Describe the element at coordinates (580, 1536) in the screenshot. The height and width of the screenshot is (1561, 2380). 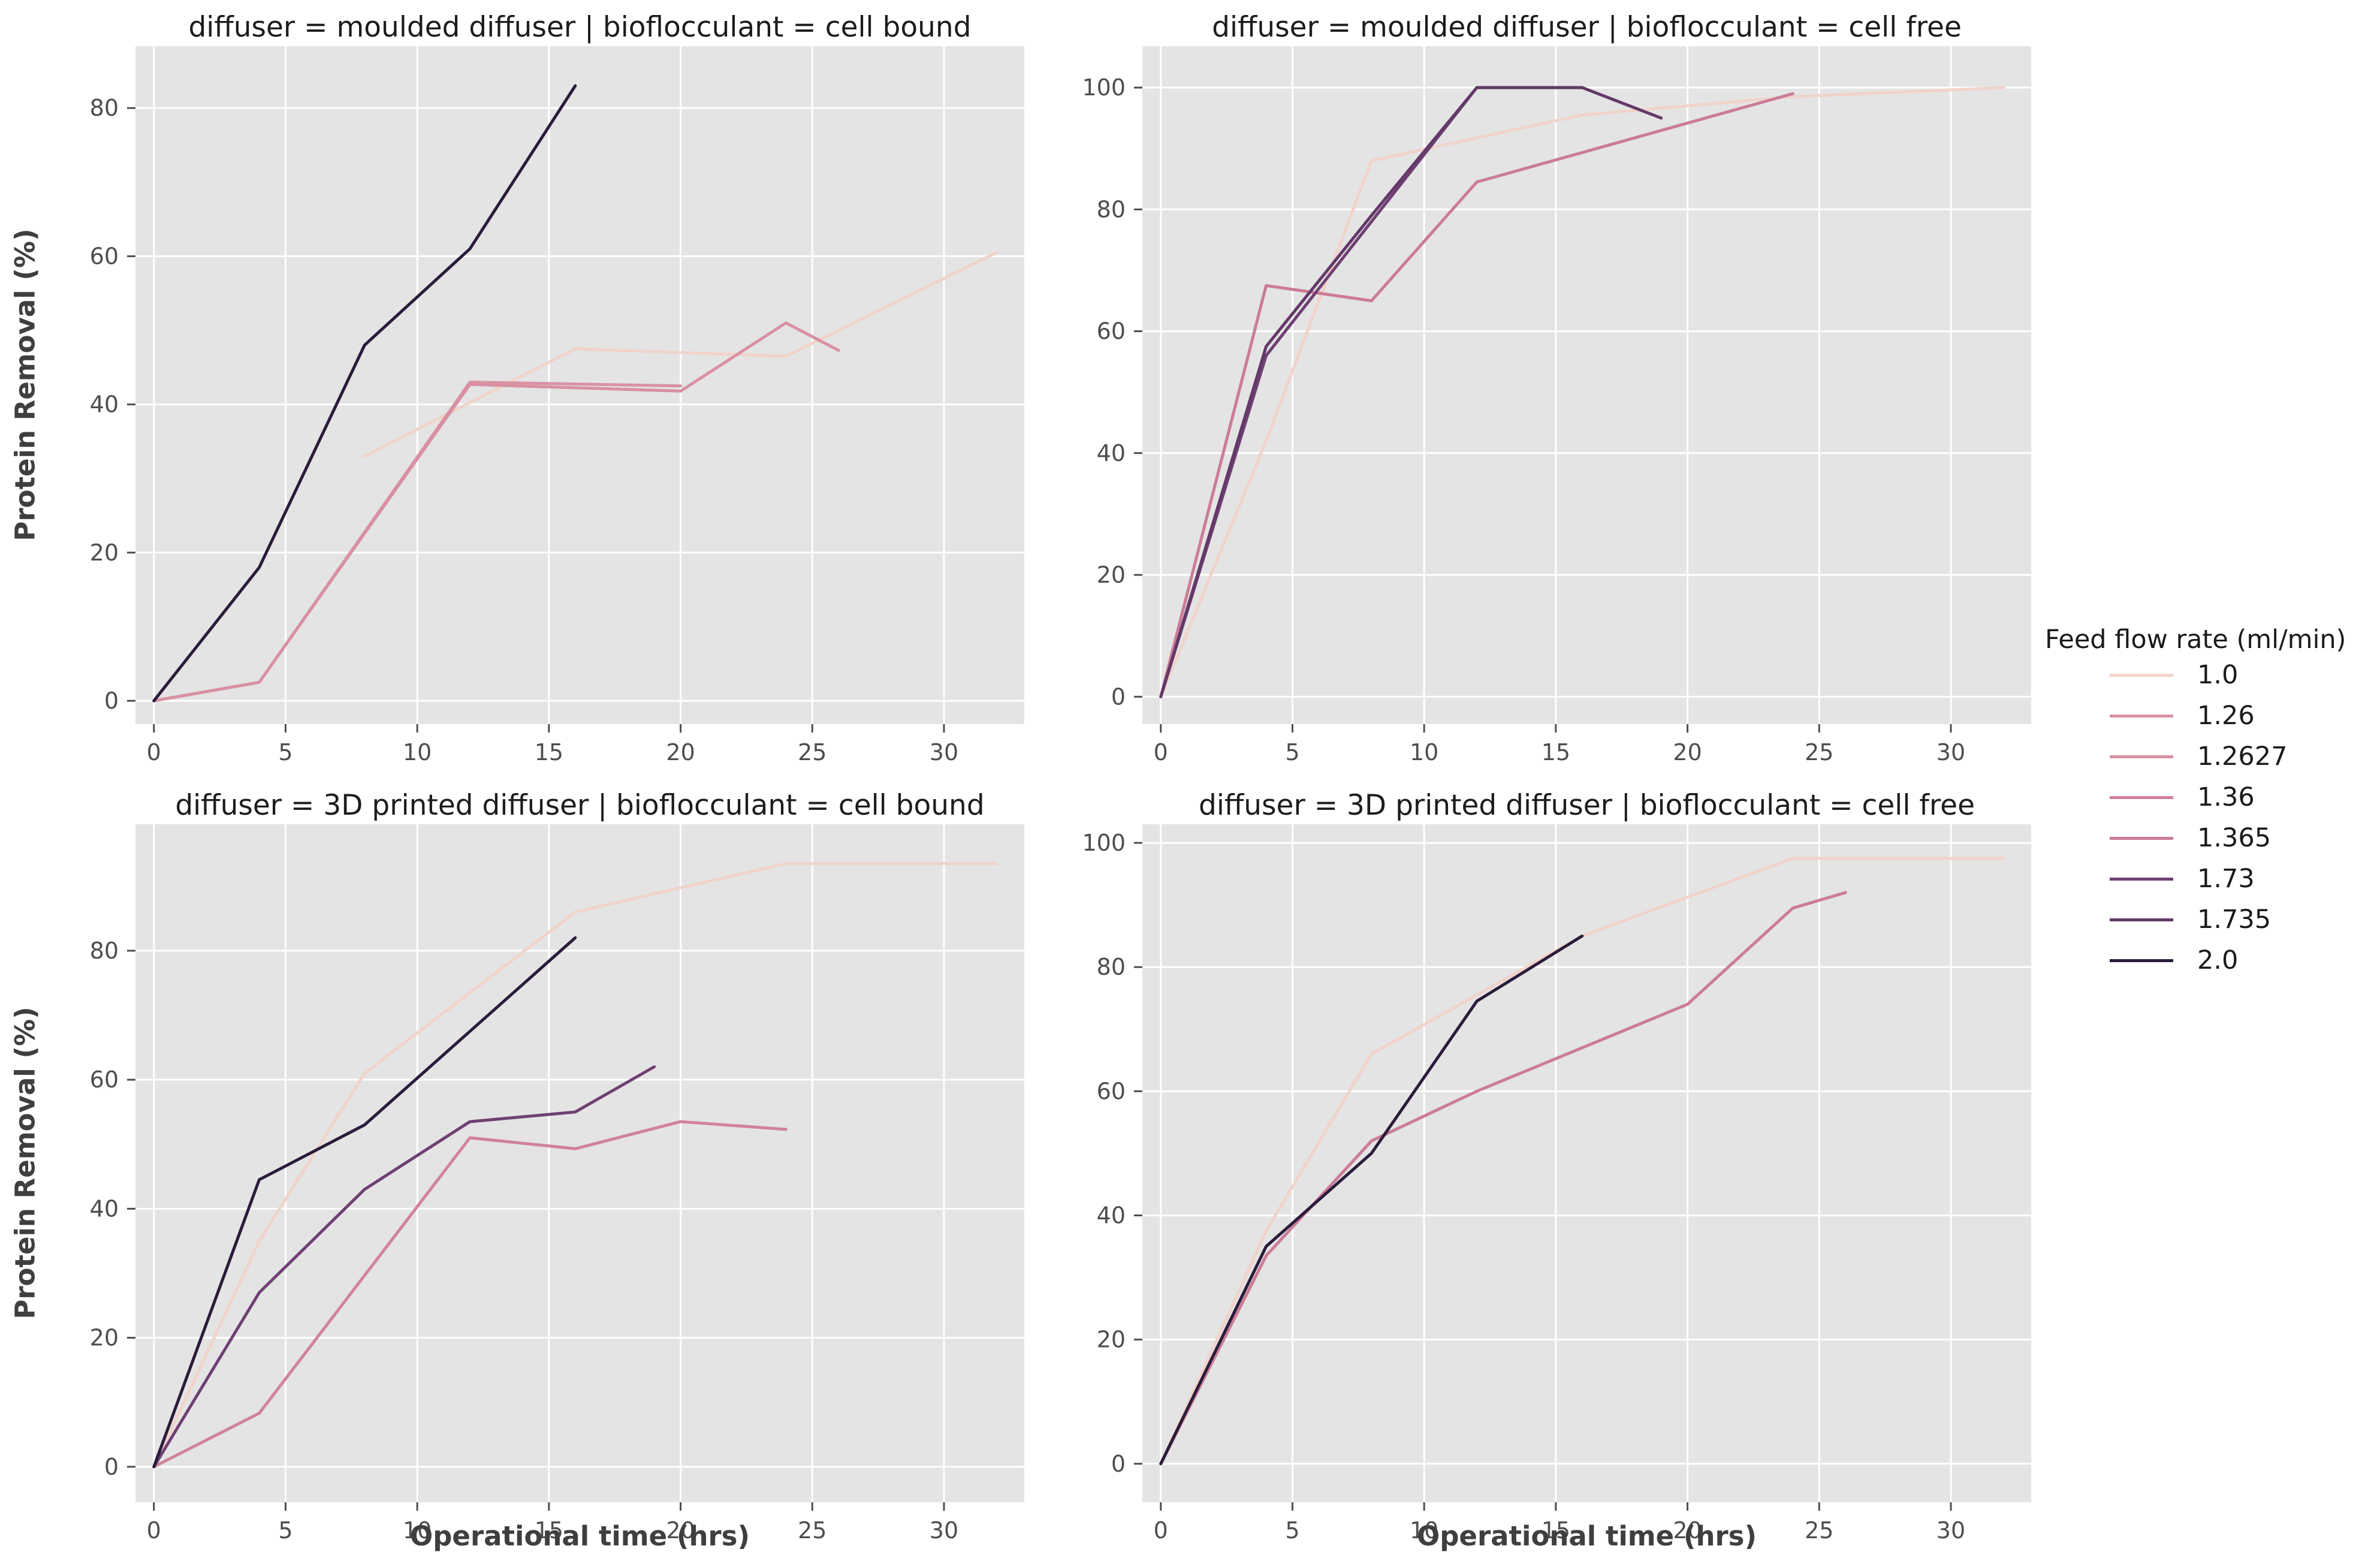
I see `x-axis-label-left: Operational time (hrs)` at that location.